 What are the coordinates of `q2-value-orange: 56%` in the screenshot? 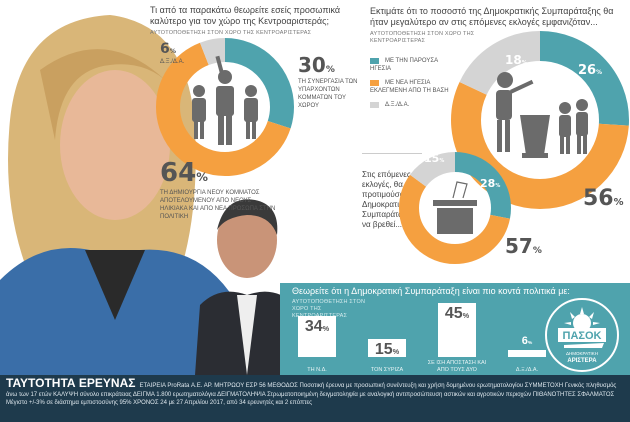 It's located at (603, 198).